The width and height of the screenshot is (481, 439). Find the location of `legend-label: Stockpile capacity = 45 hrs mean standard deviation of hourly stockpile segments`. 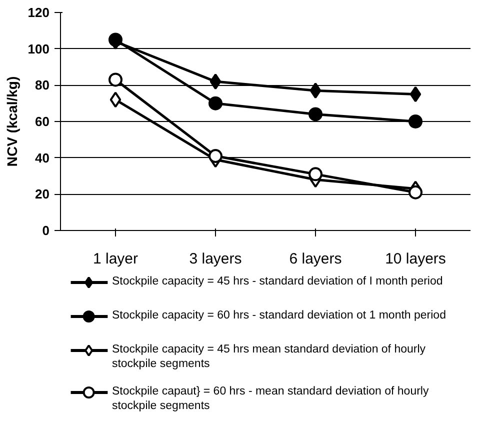

legend-label: Stockpile capacity = 45 hrs mean standard deviation of hourly stockpile segments is located at coordinates (269, 357).